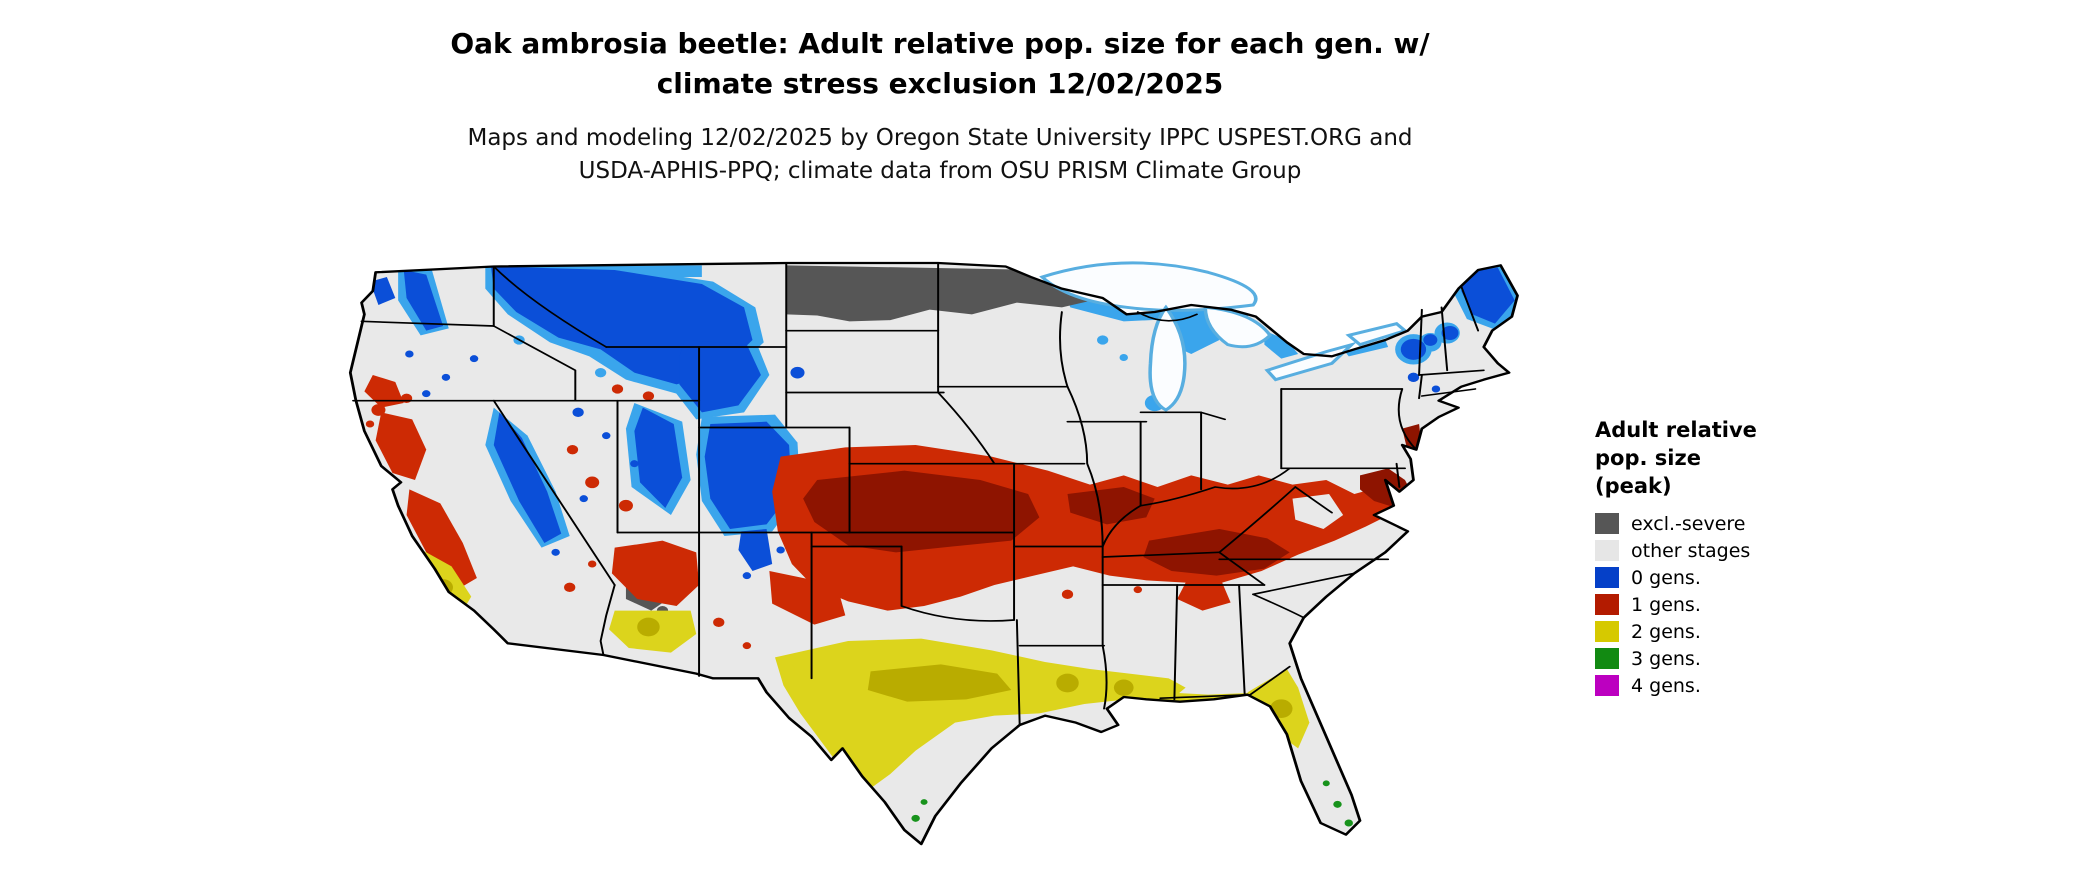  Describe the element at coordinates (755, 550) in the screenshot. I see `region-blue-sangre-de-cristo` at that location.